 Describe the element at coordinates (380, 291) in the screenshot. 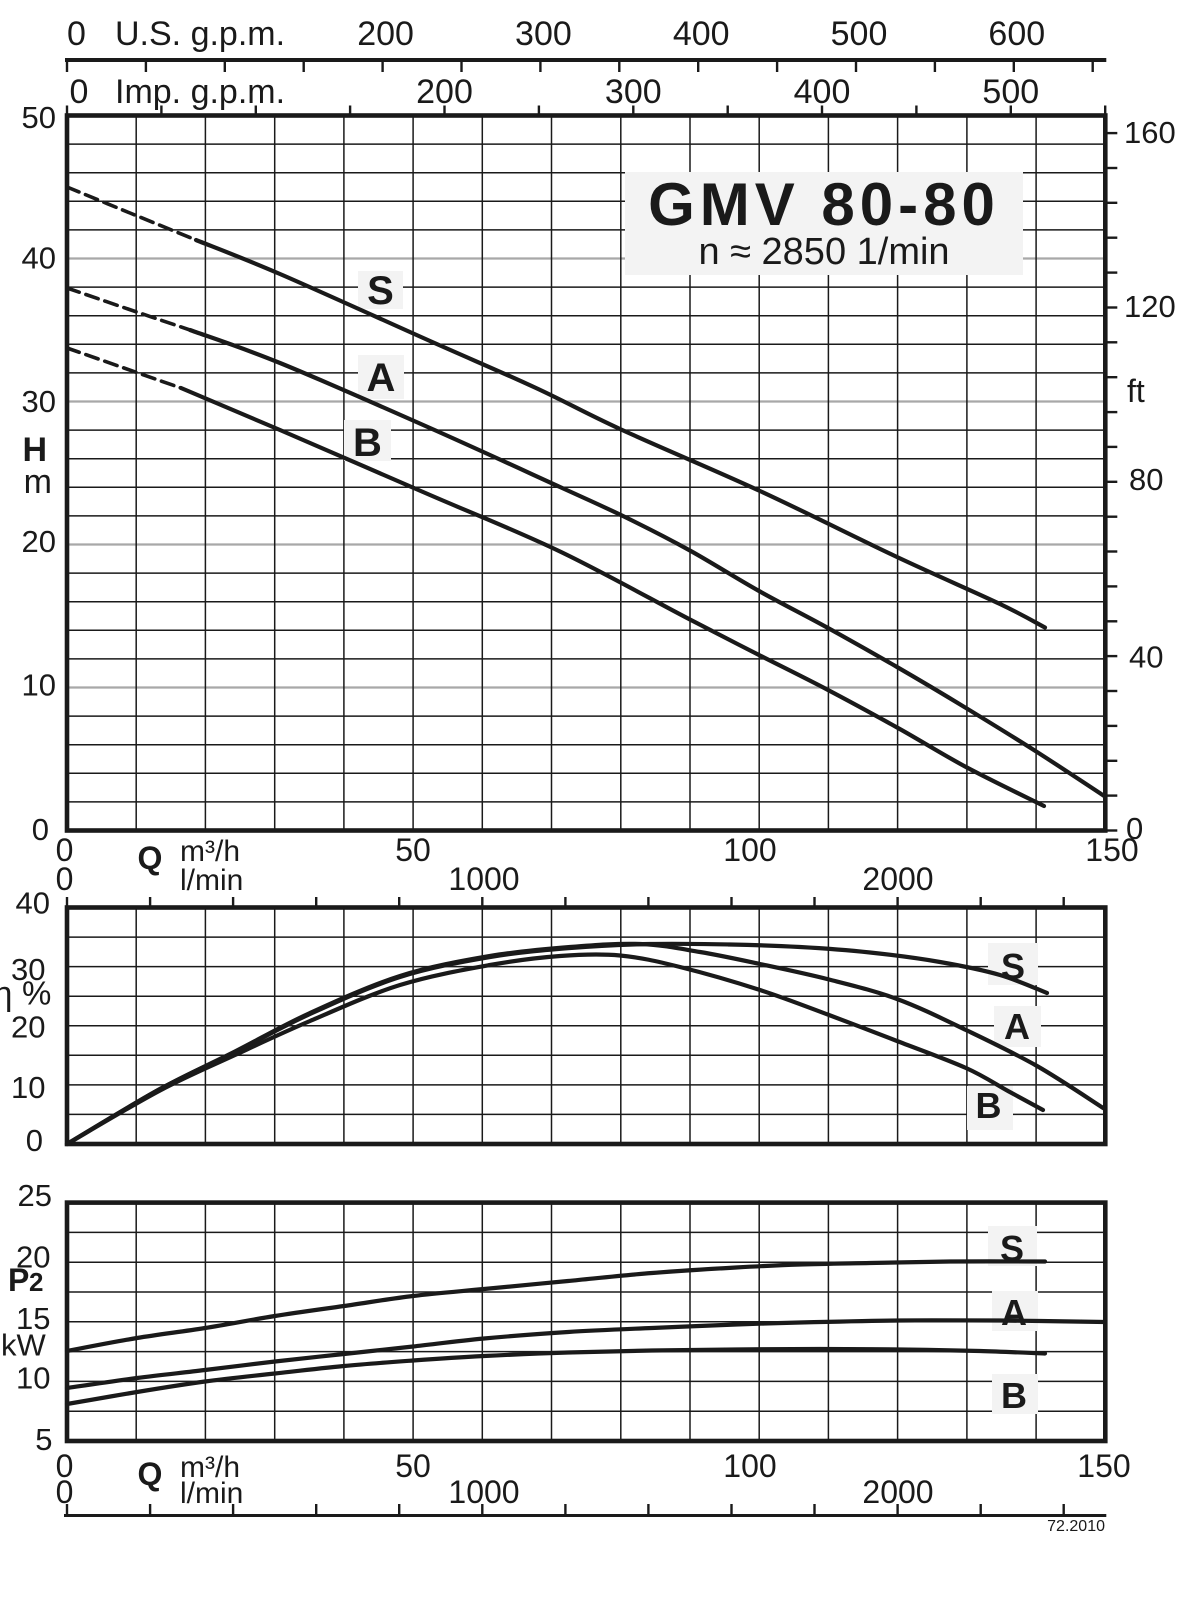

I see `svg-text: S` at that location.